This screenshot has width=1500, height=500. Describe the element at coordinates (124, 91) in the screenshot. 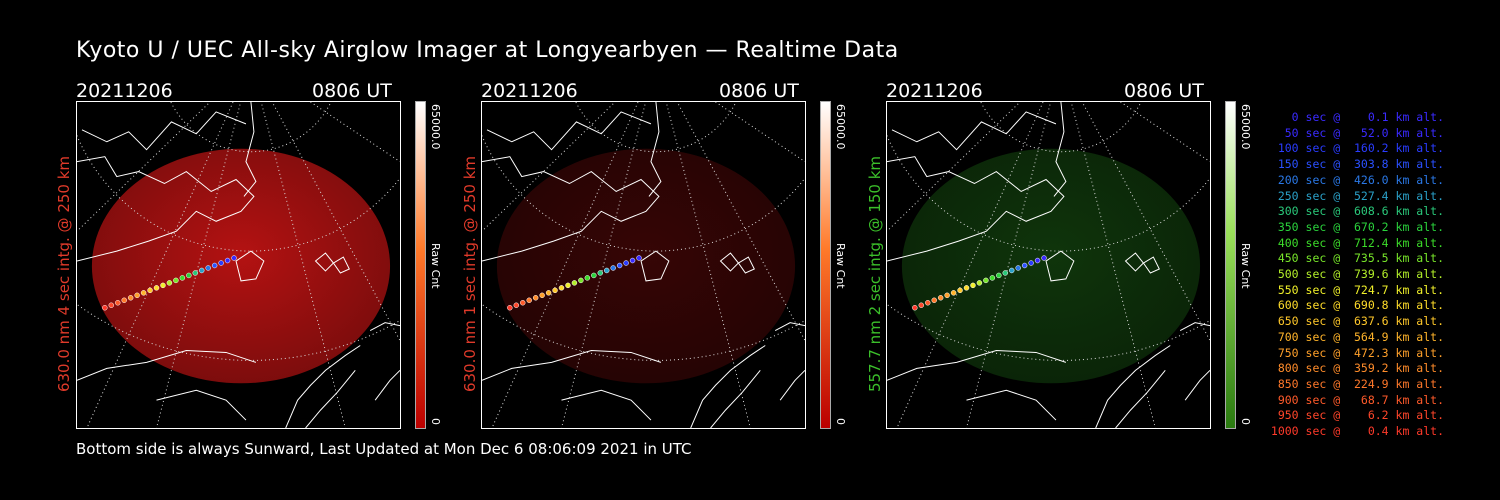

I see `panel1-date: 20211206` at that location.